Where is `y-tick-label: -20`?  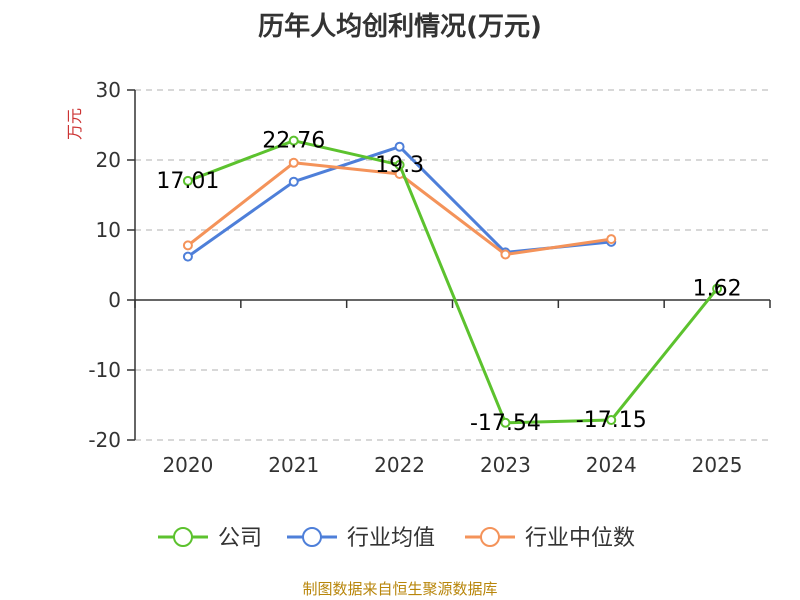
y-tick-label: -20 is located at coordinates (104, 440).